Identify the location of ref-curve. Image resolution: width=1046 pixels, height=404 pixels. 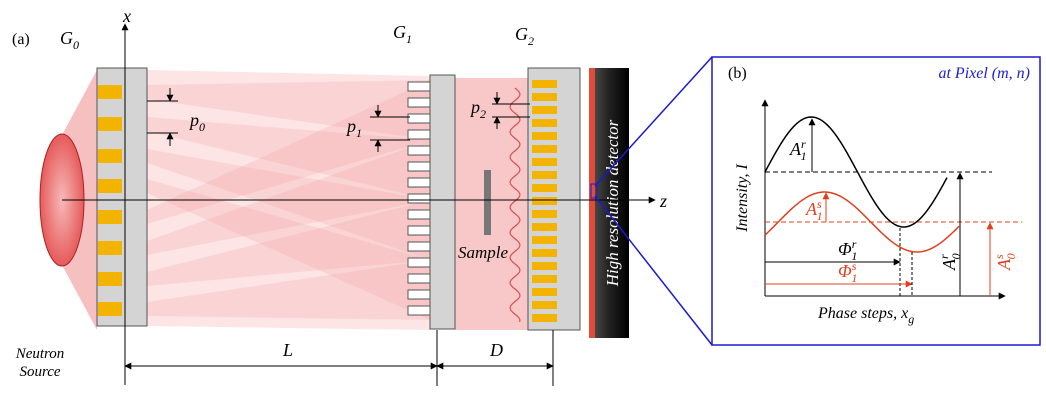
(856, 172).